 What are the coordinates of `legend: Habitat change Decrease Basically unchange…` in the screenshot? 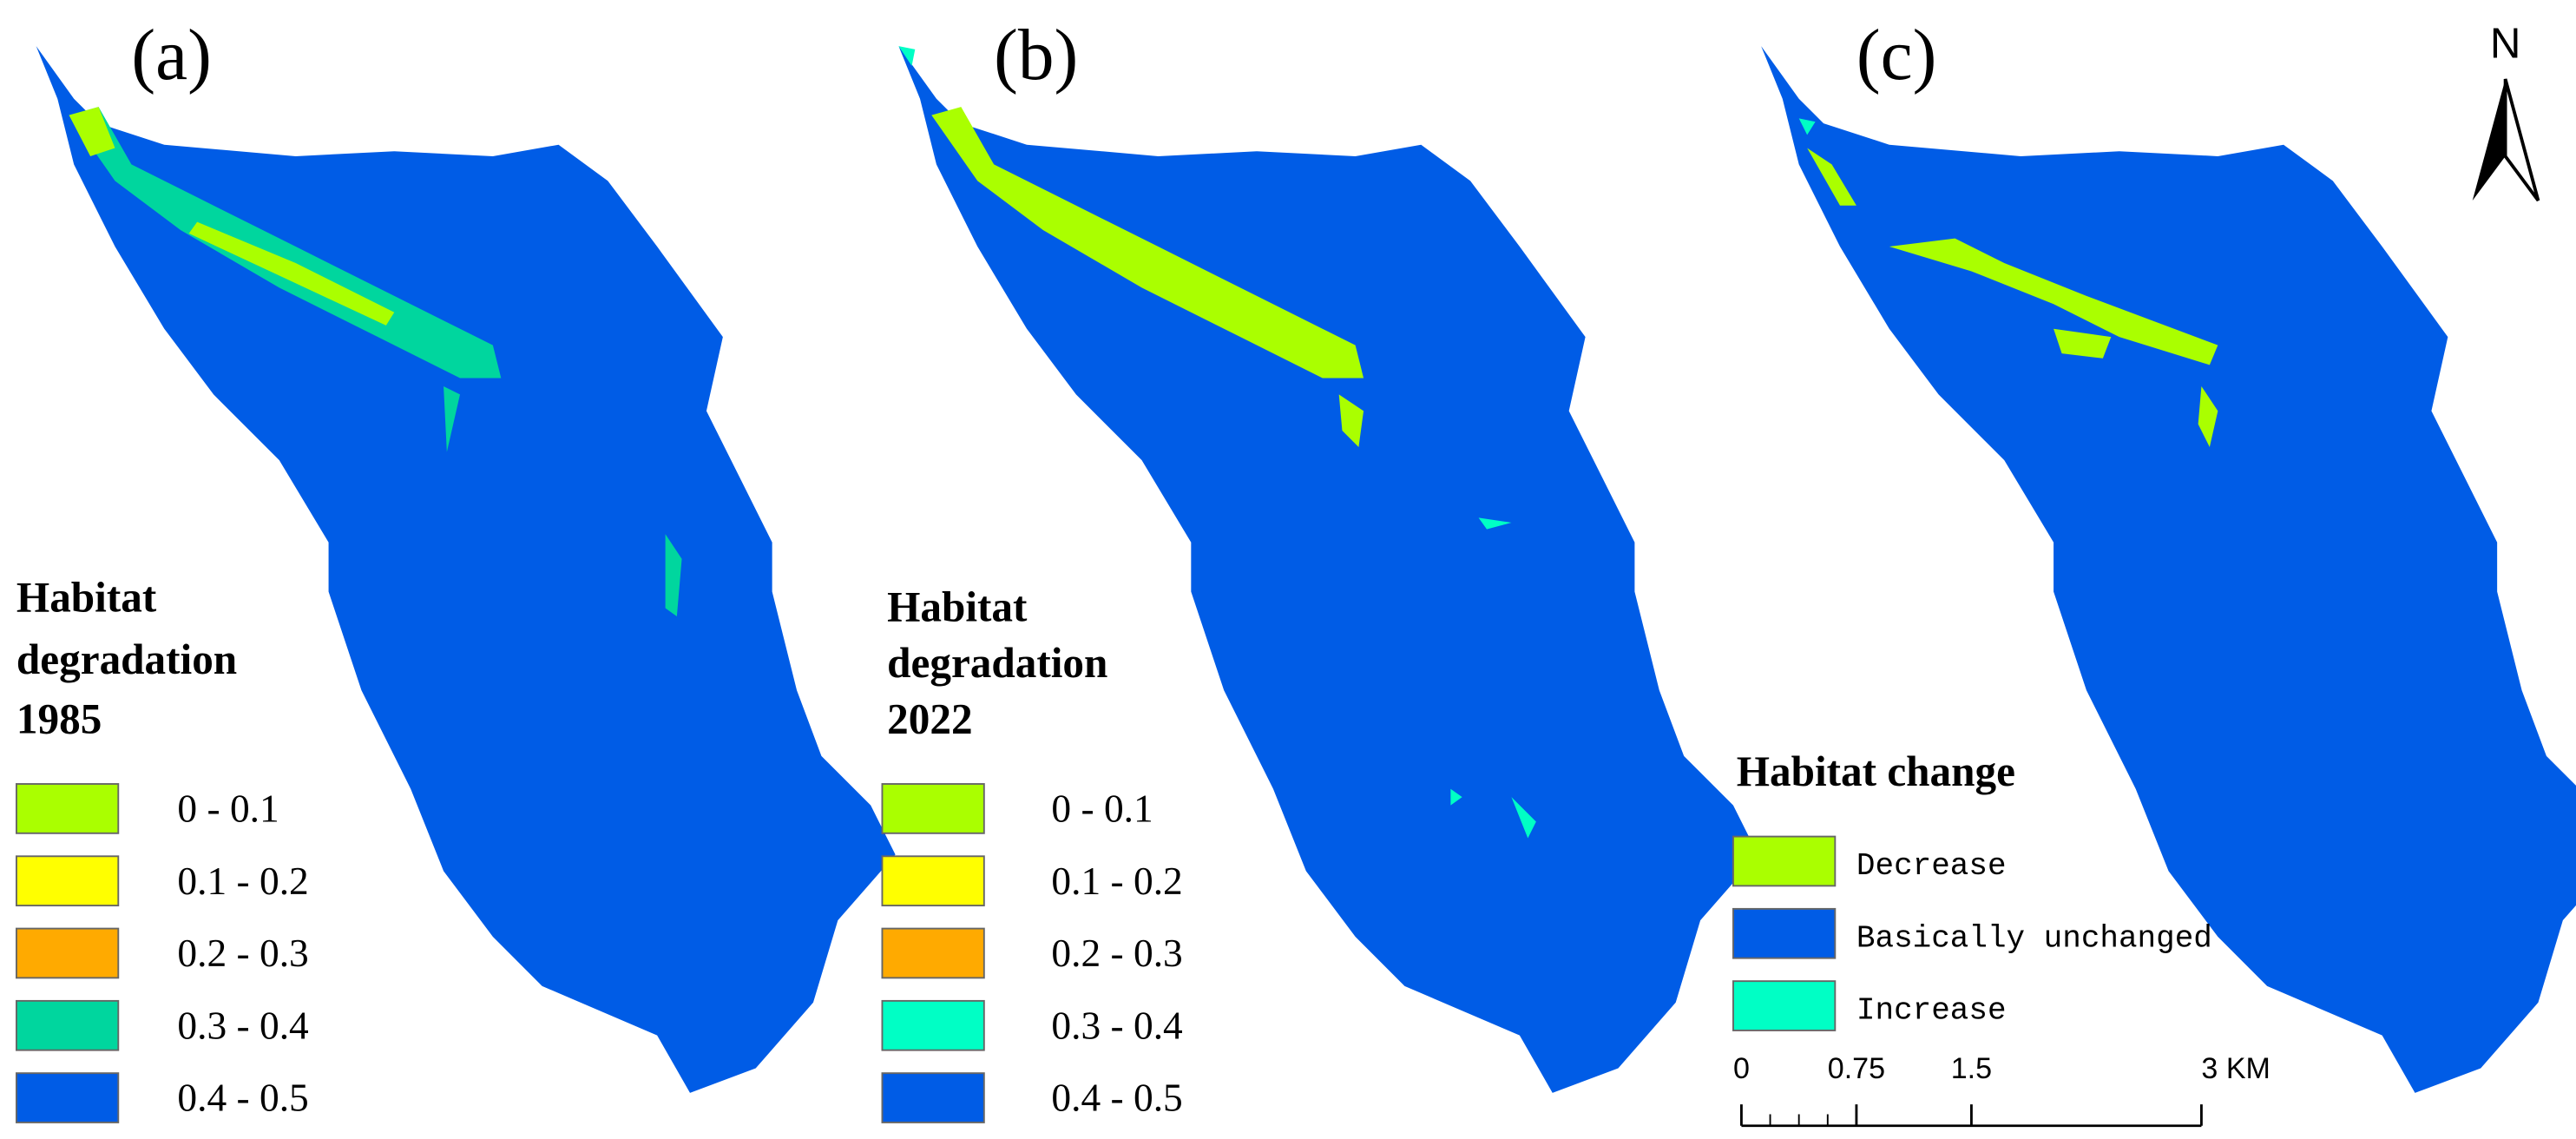 It's located at (1972, 889).